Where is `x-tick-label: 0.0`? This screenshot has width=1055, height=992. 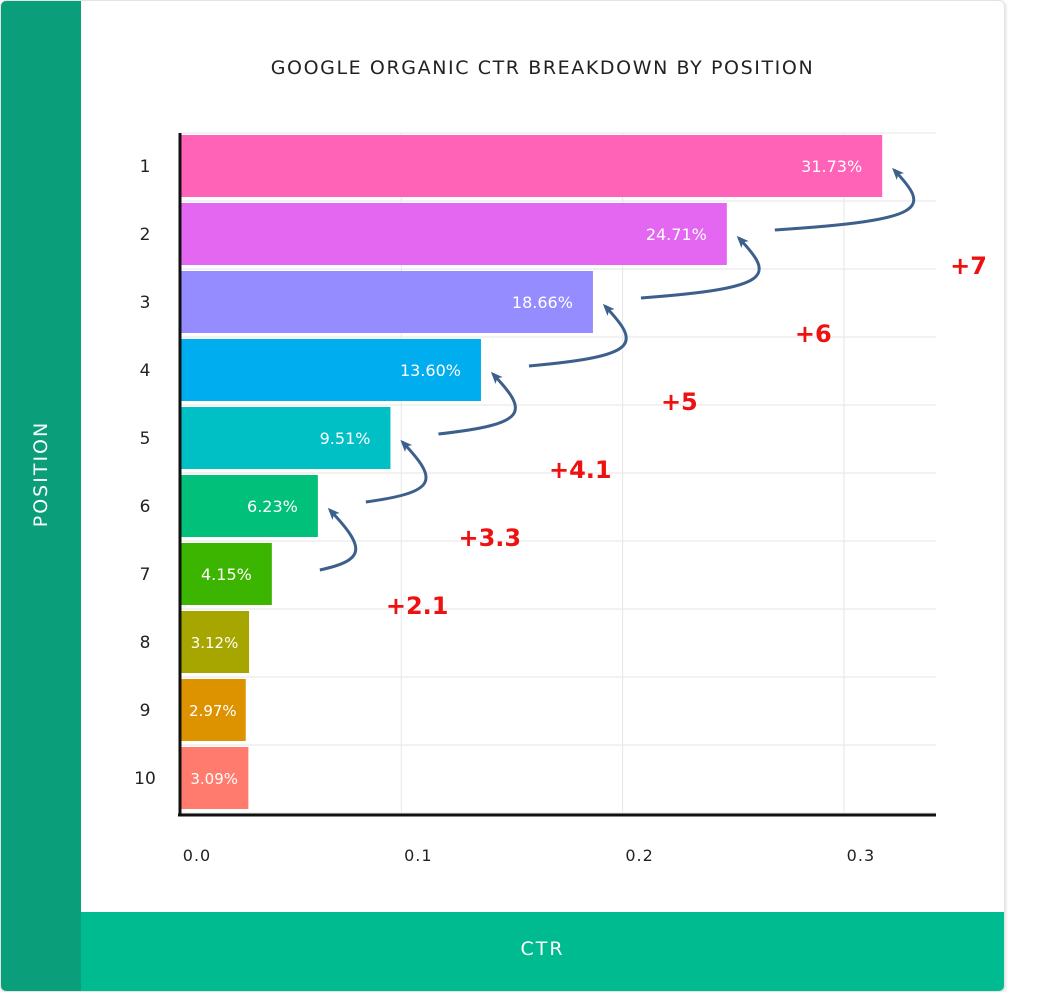 x-tick-label: 0.0 is located at coordinates (197, 855).